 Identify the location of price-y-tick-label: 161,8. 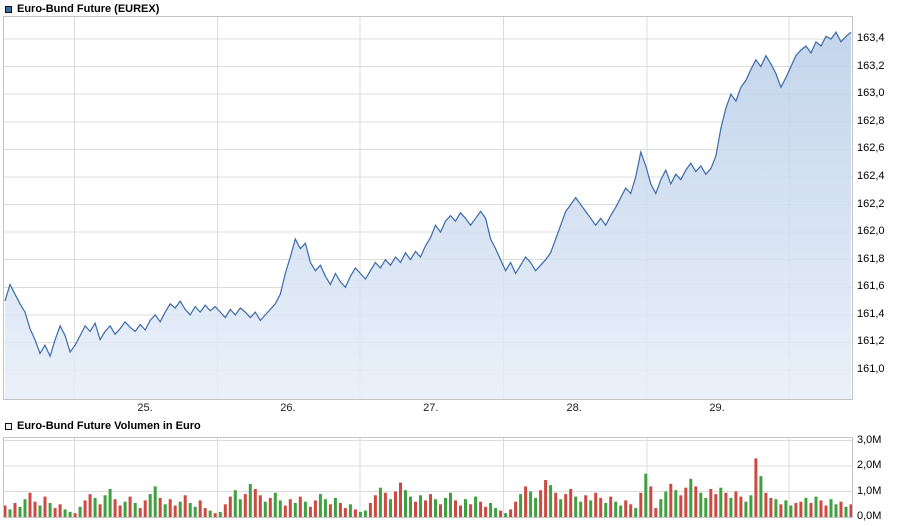
(871, 258).